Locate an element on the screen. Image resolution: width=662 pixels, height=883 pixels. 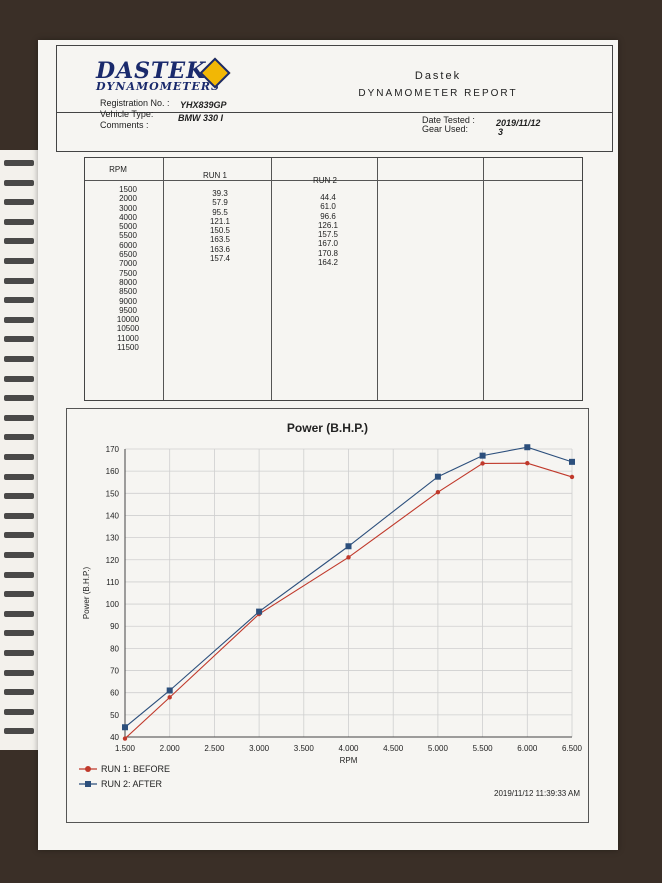
table-header-divider is located at coordinates (333, 180).